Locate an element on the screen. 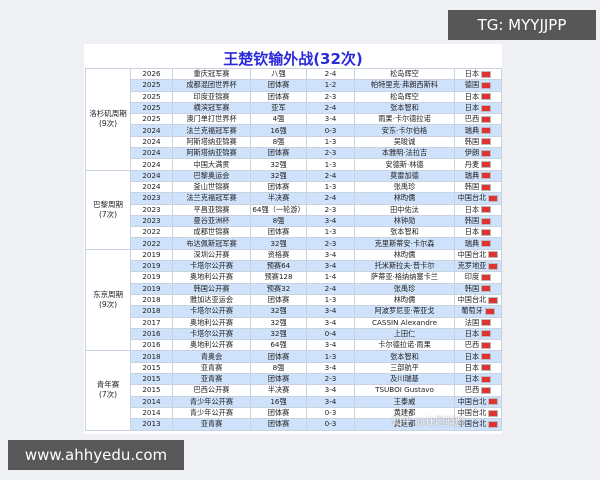 The image size is (600, 480). country-cell: 巴西 is located at coordinates (478, 119).